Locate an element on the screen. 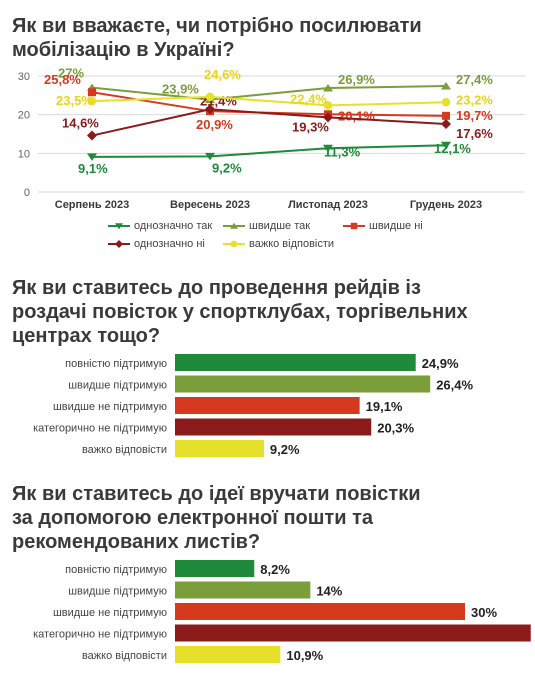 The height and width of the screenshot is (680, 535). value-label: 30% is located at coordinates (484, 612).